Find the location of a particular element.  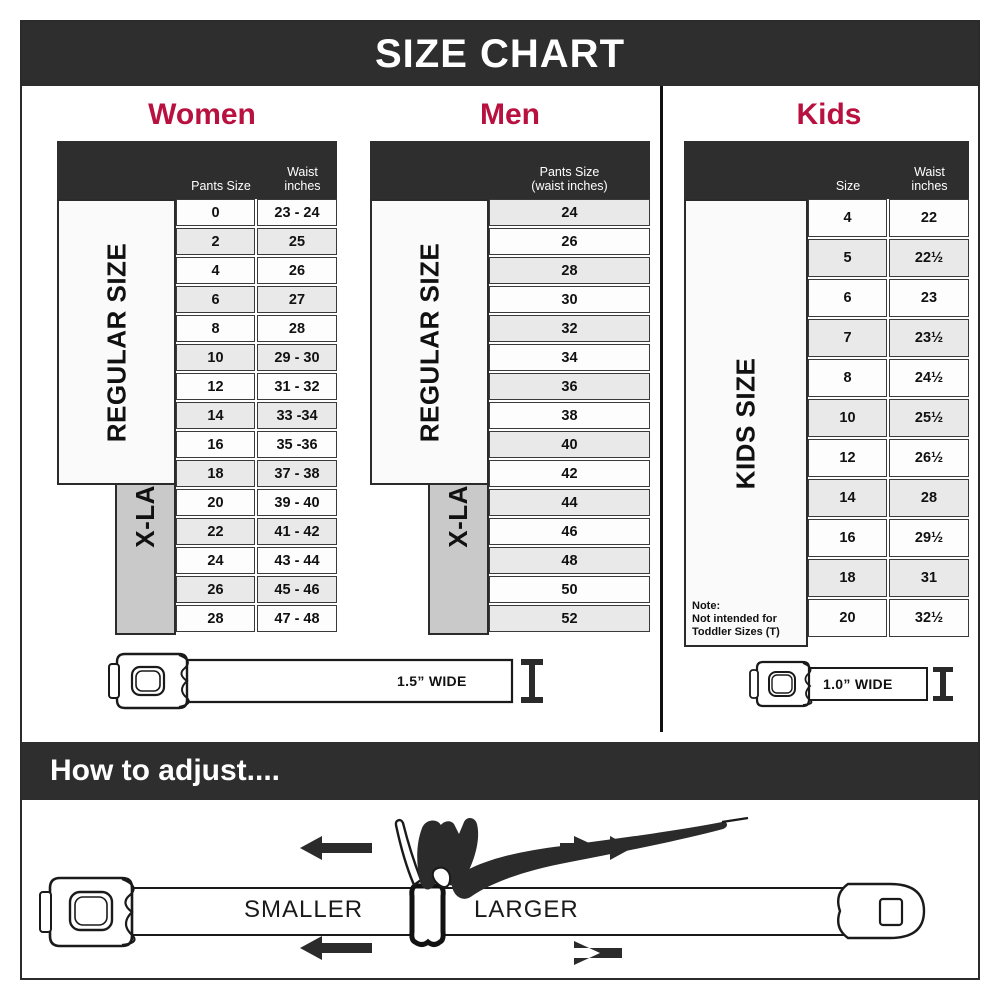

kids-header-waist: Waist inches is located at coordinates (929, 179).